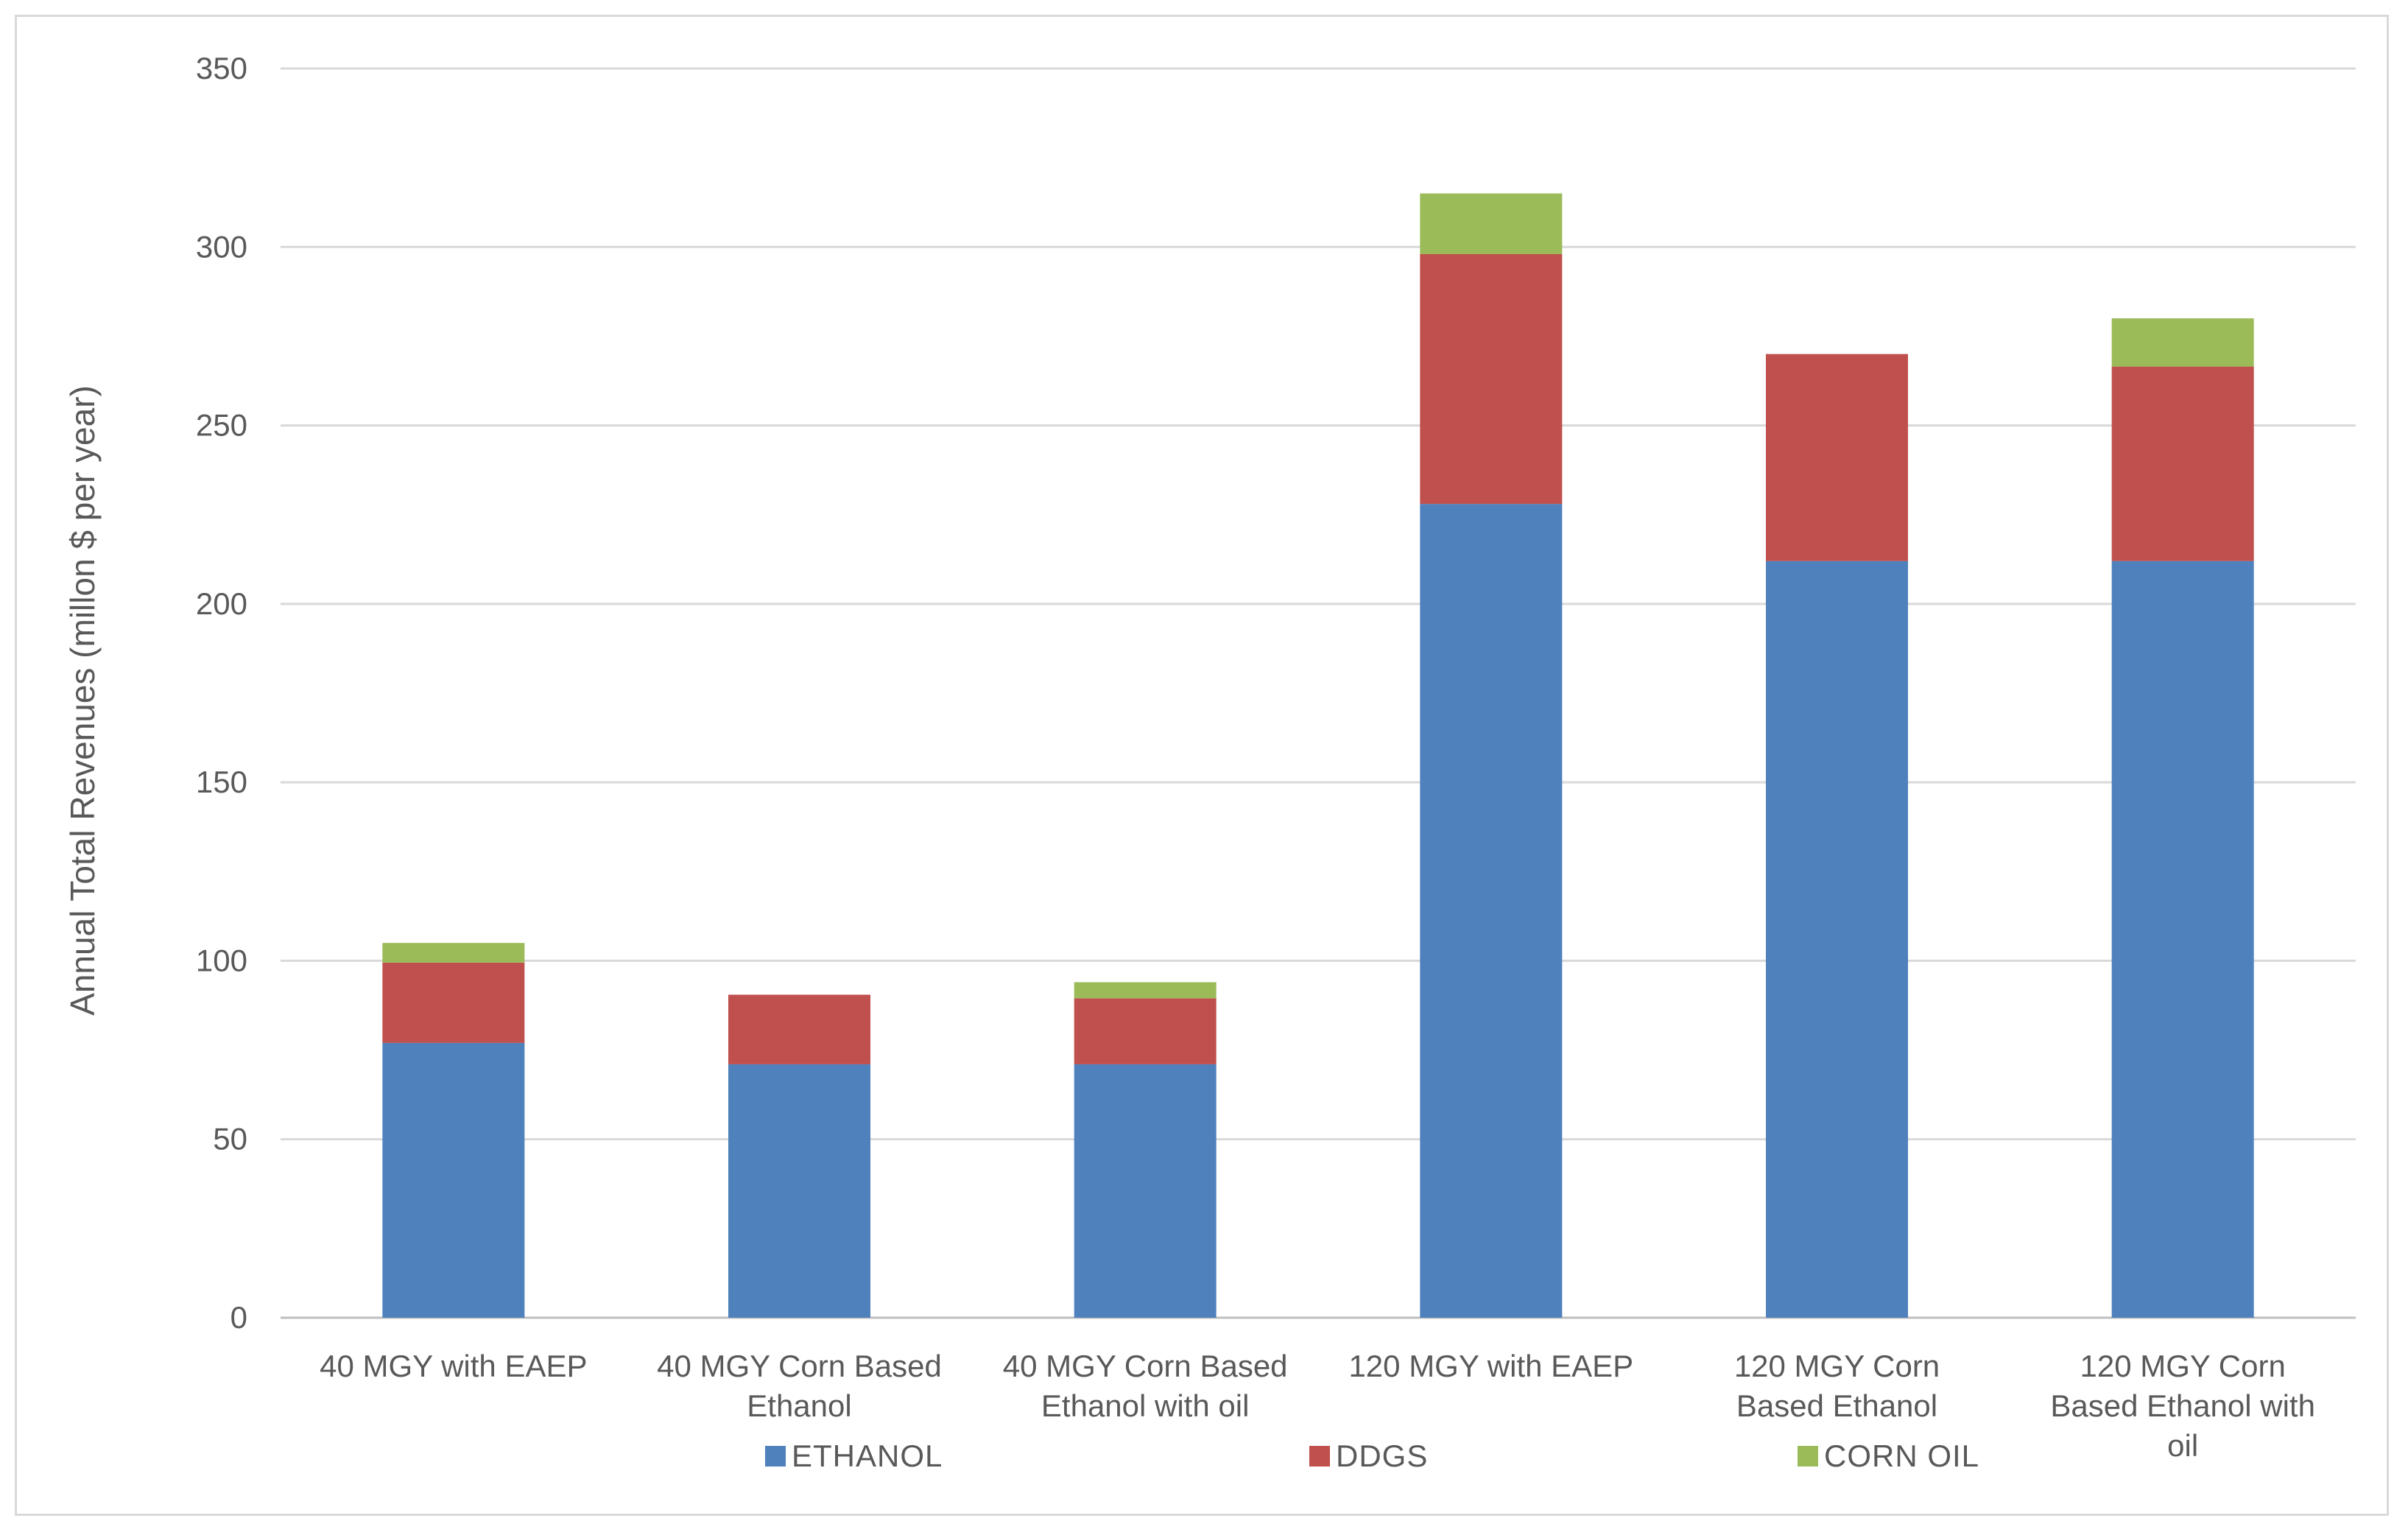  I want to click on y-tick-label: 250, so click(221, 425).